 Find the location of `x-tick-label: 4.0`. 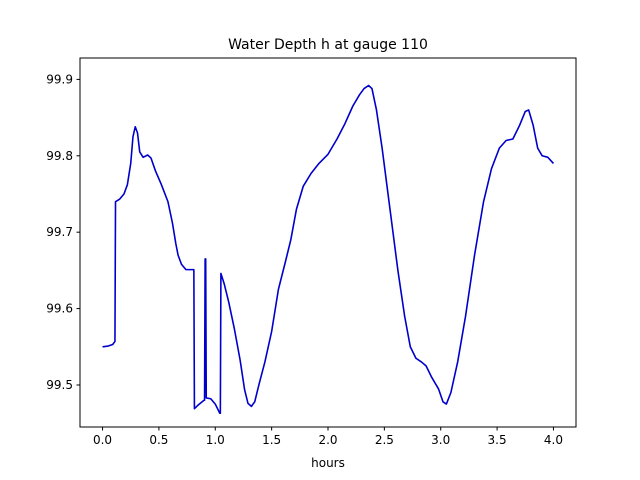

x-tick-label: 4.0 is located at coordinates (553, 440).